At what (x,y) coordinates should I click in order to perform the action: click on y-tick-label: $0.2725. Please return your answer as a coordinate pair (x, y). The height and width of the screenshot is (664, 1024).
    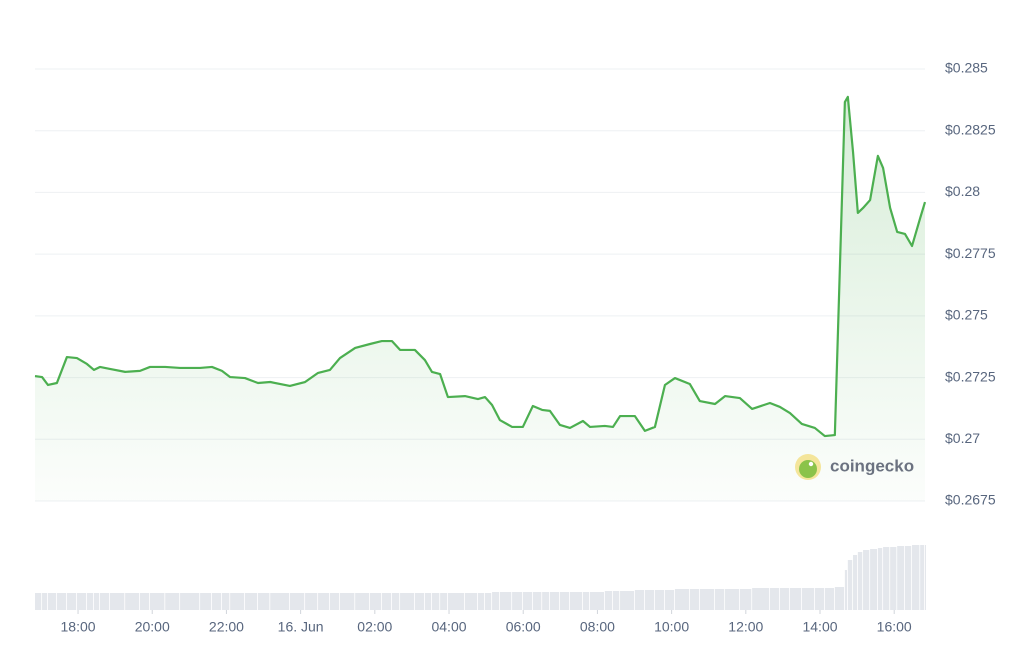
    Looking at the image, I should click on (970, 376).